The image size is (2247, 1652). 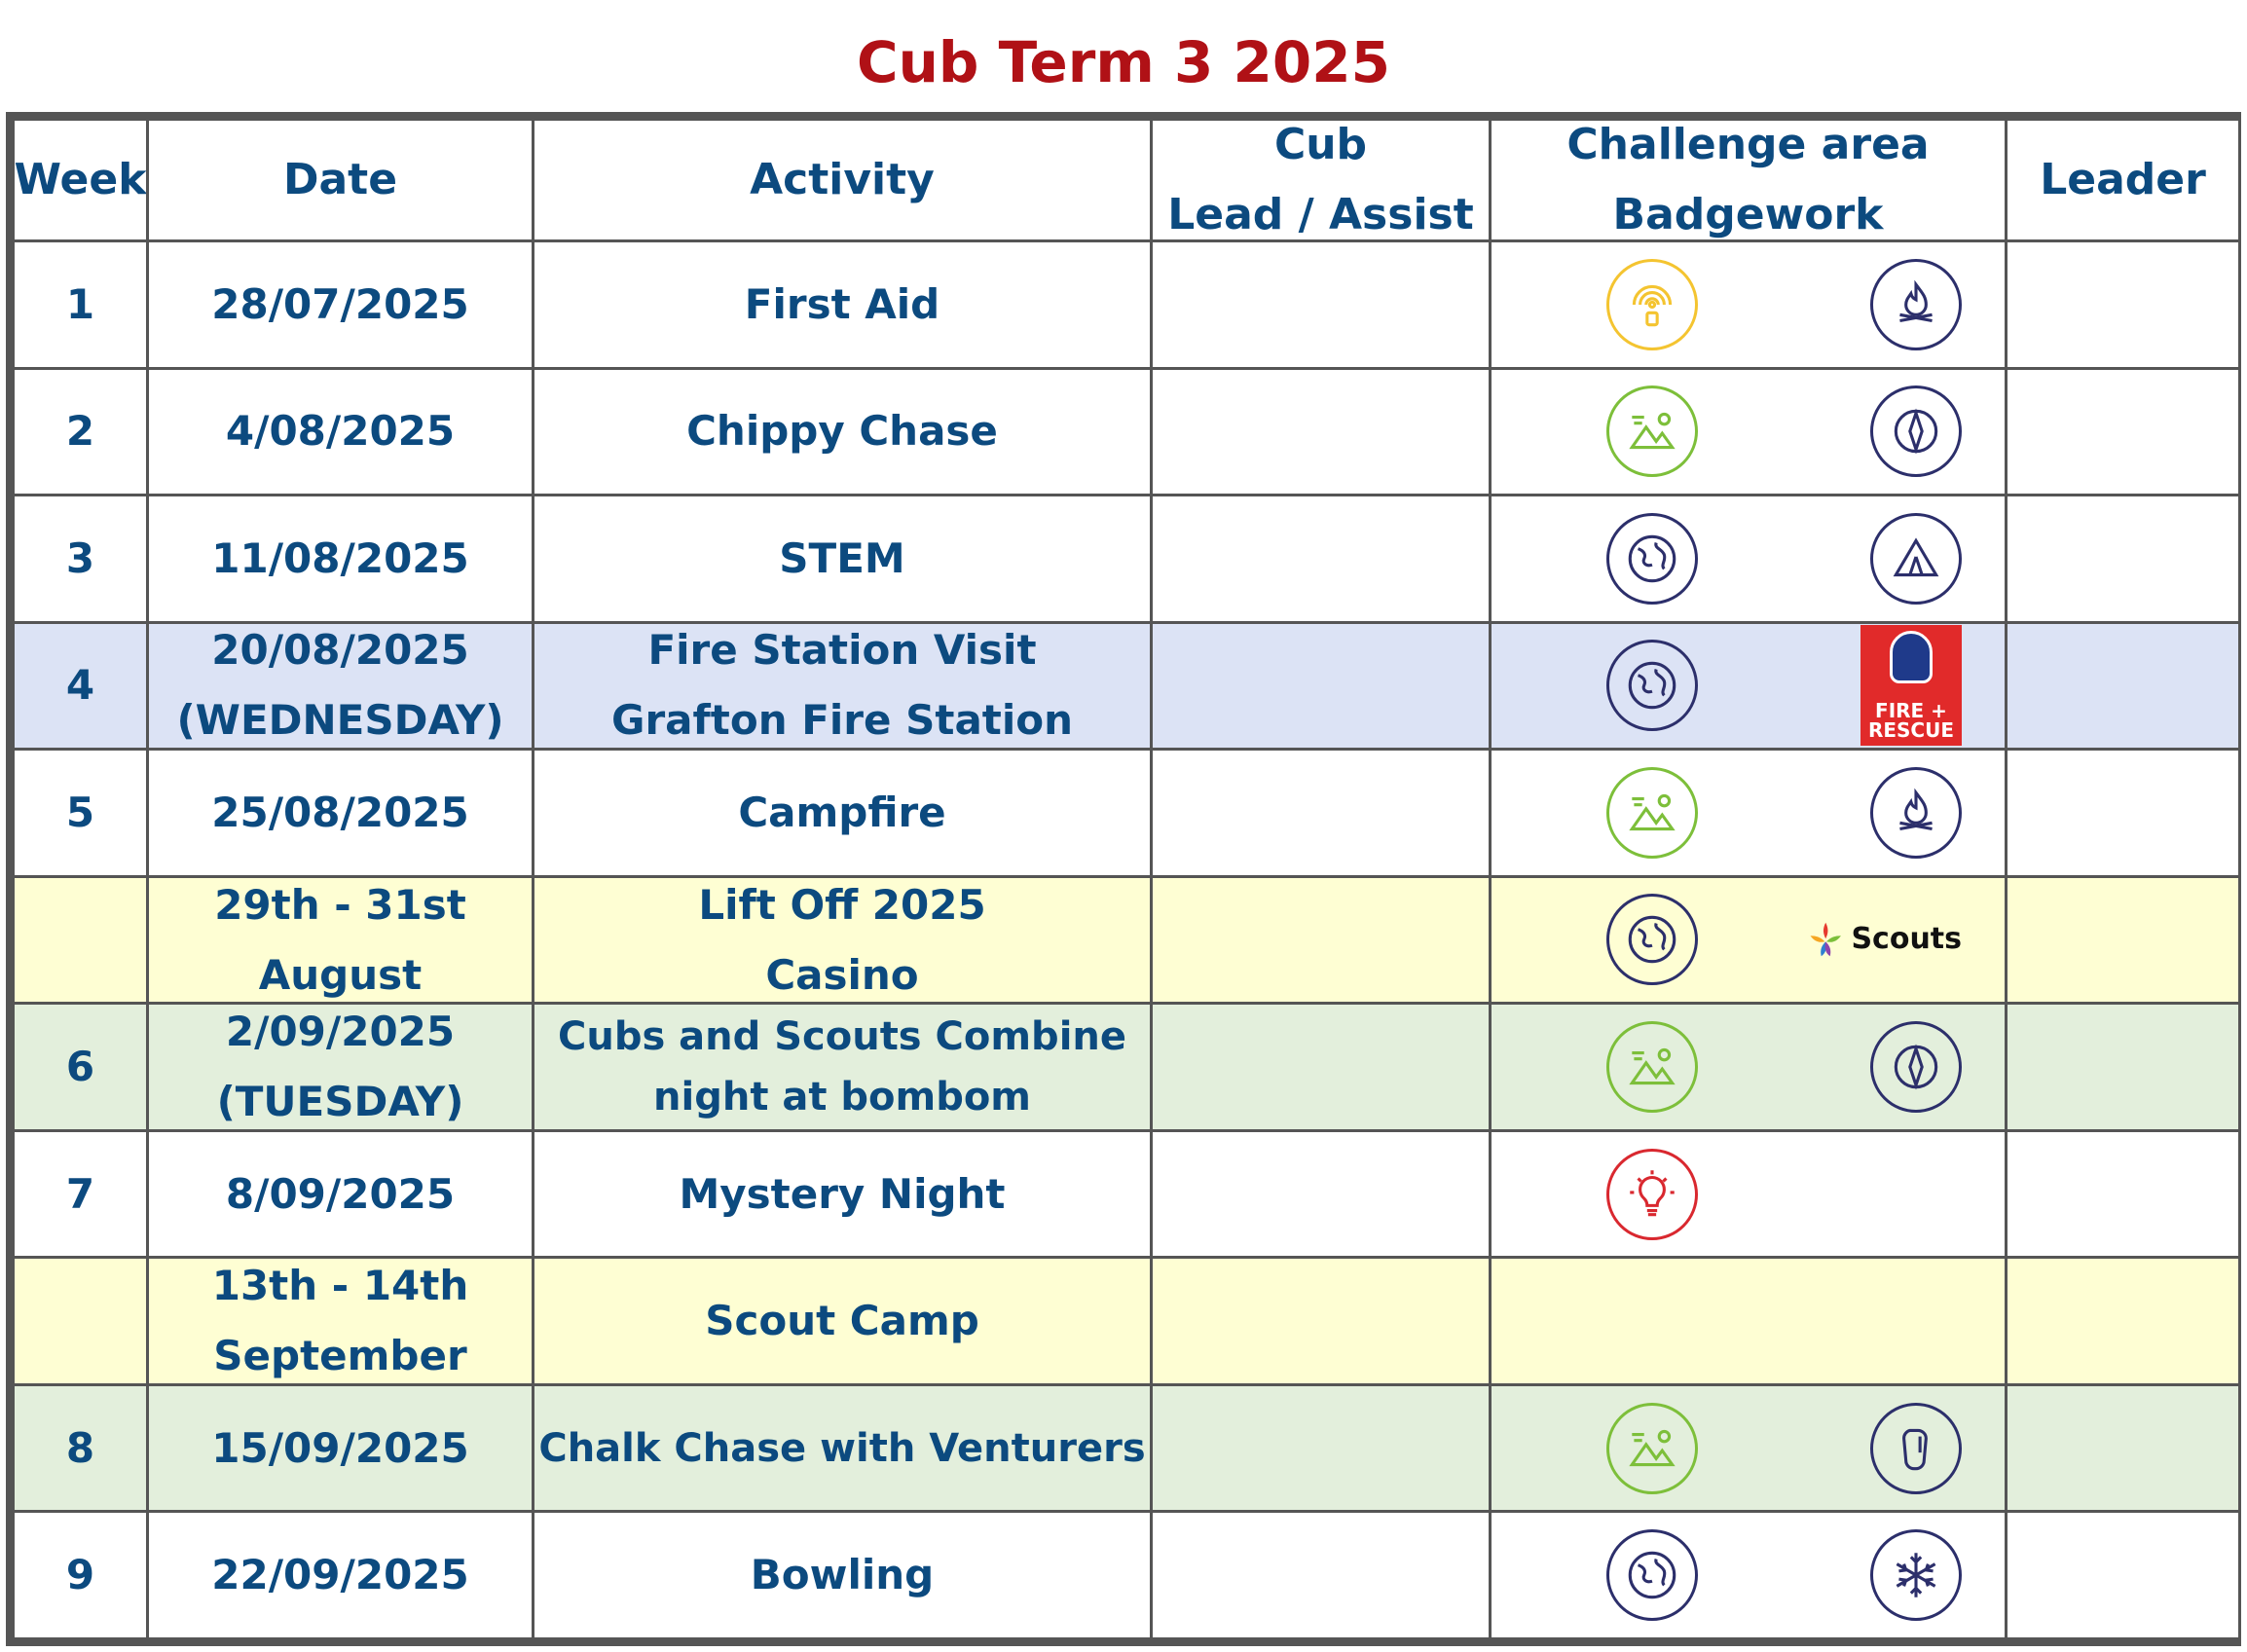 I want to click on date-cell: 13th - 14th September, so click(x=340, y=1321).